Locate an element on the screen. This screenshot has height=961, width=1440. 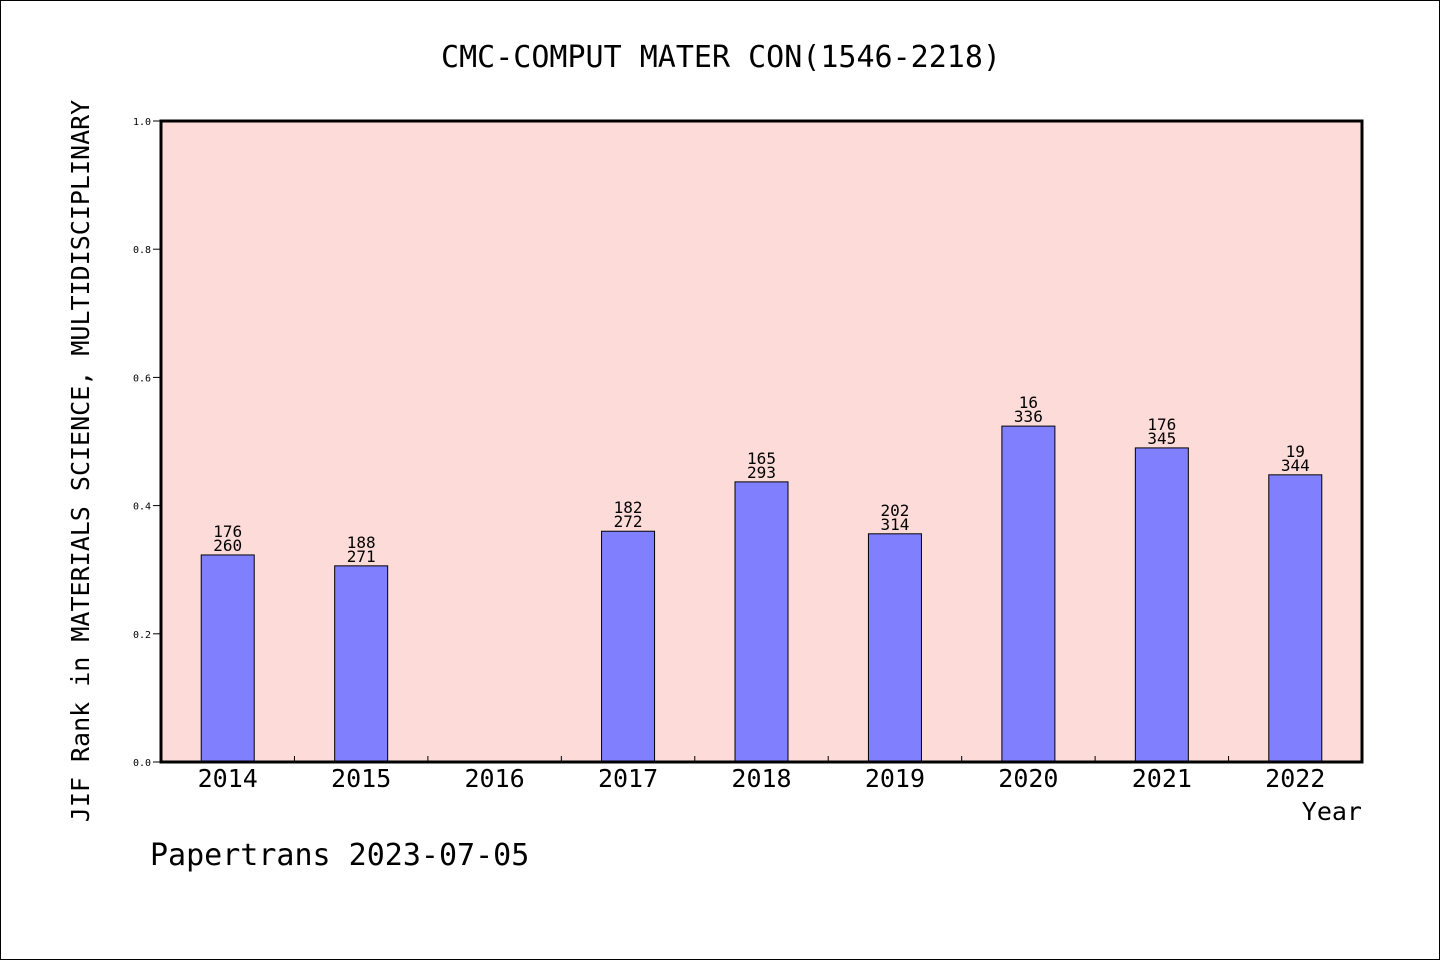
bar-label-rank: 202 is located at coordinates (894, 510).